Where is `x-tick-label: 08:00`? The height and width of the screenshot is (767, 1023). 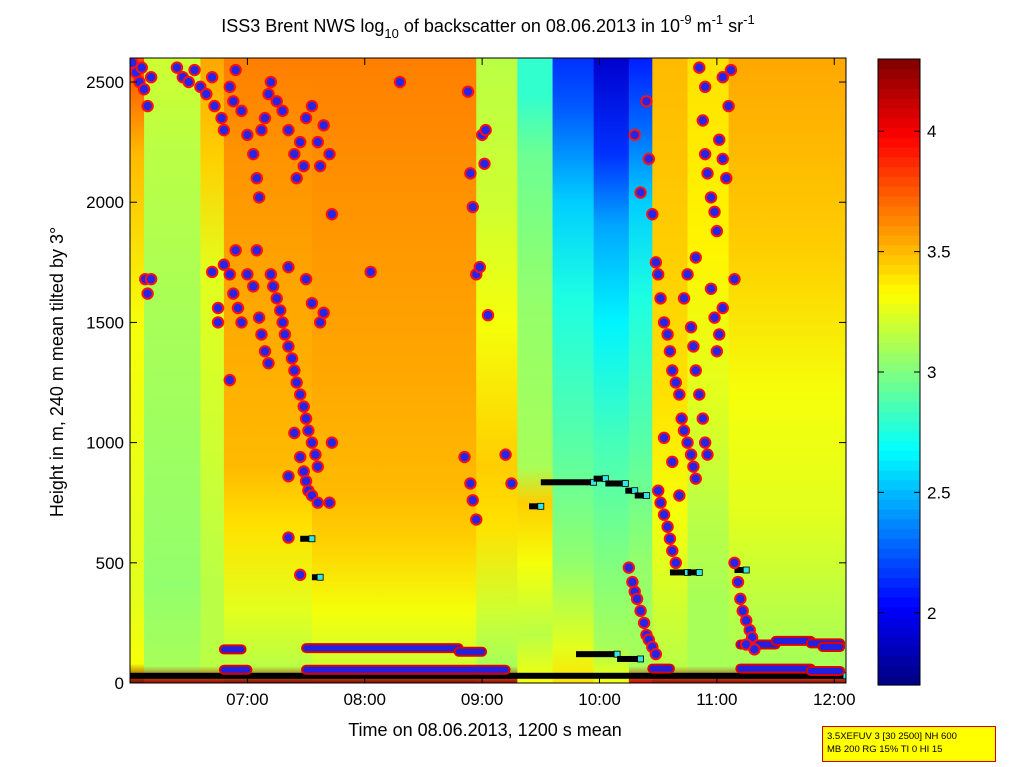
x-tick-label: 08:00 is located at coordinates (364, 699).